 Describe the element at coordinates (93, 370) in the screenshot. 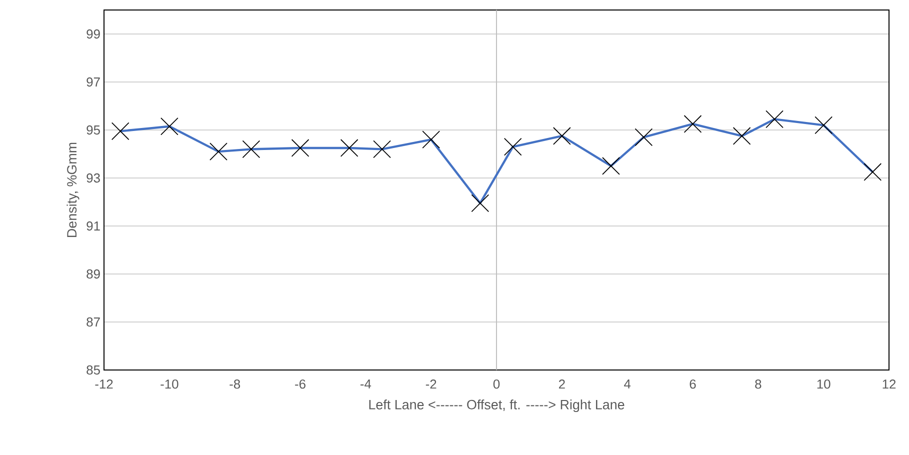

I see `y-tick-label: 85` at that location.